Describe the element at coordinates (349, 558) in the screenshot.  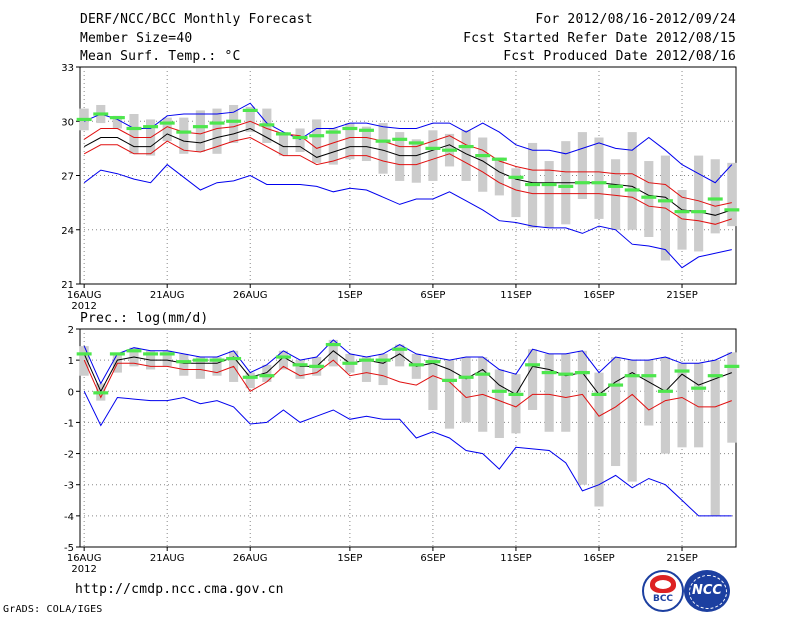
I see `x-tick-label: 1SEP` at that location.